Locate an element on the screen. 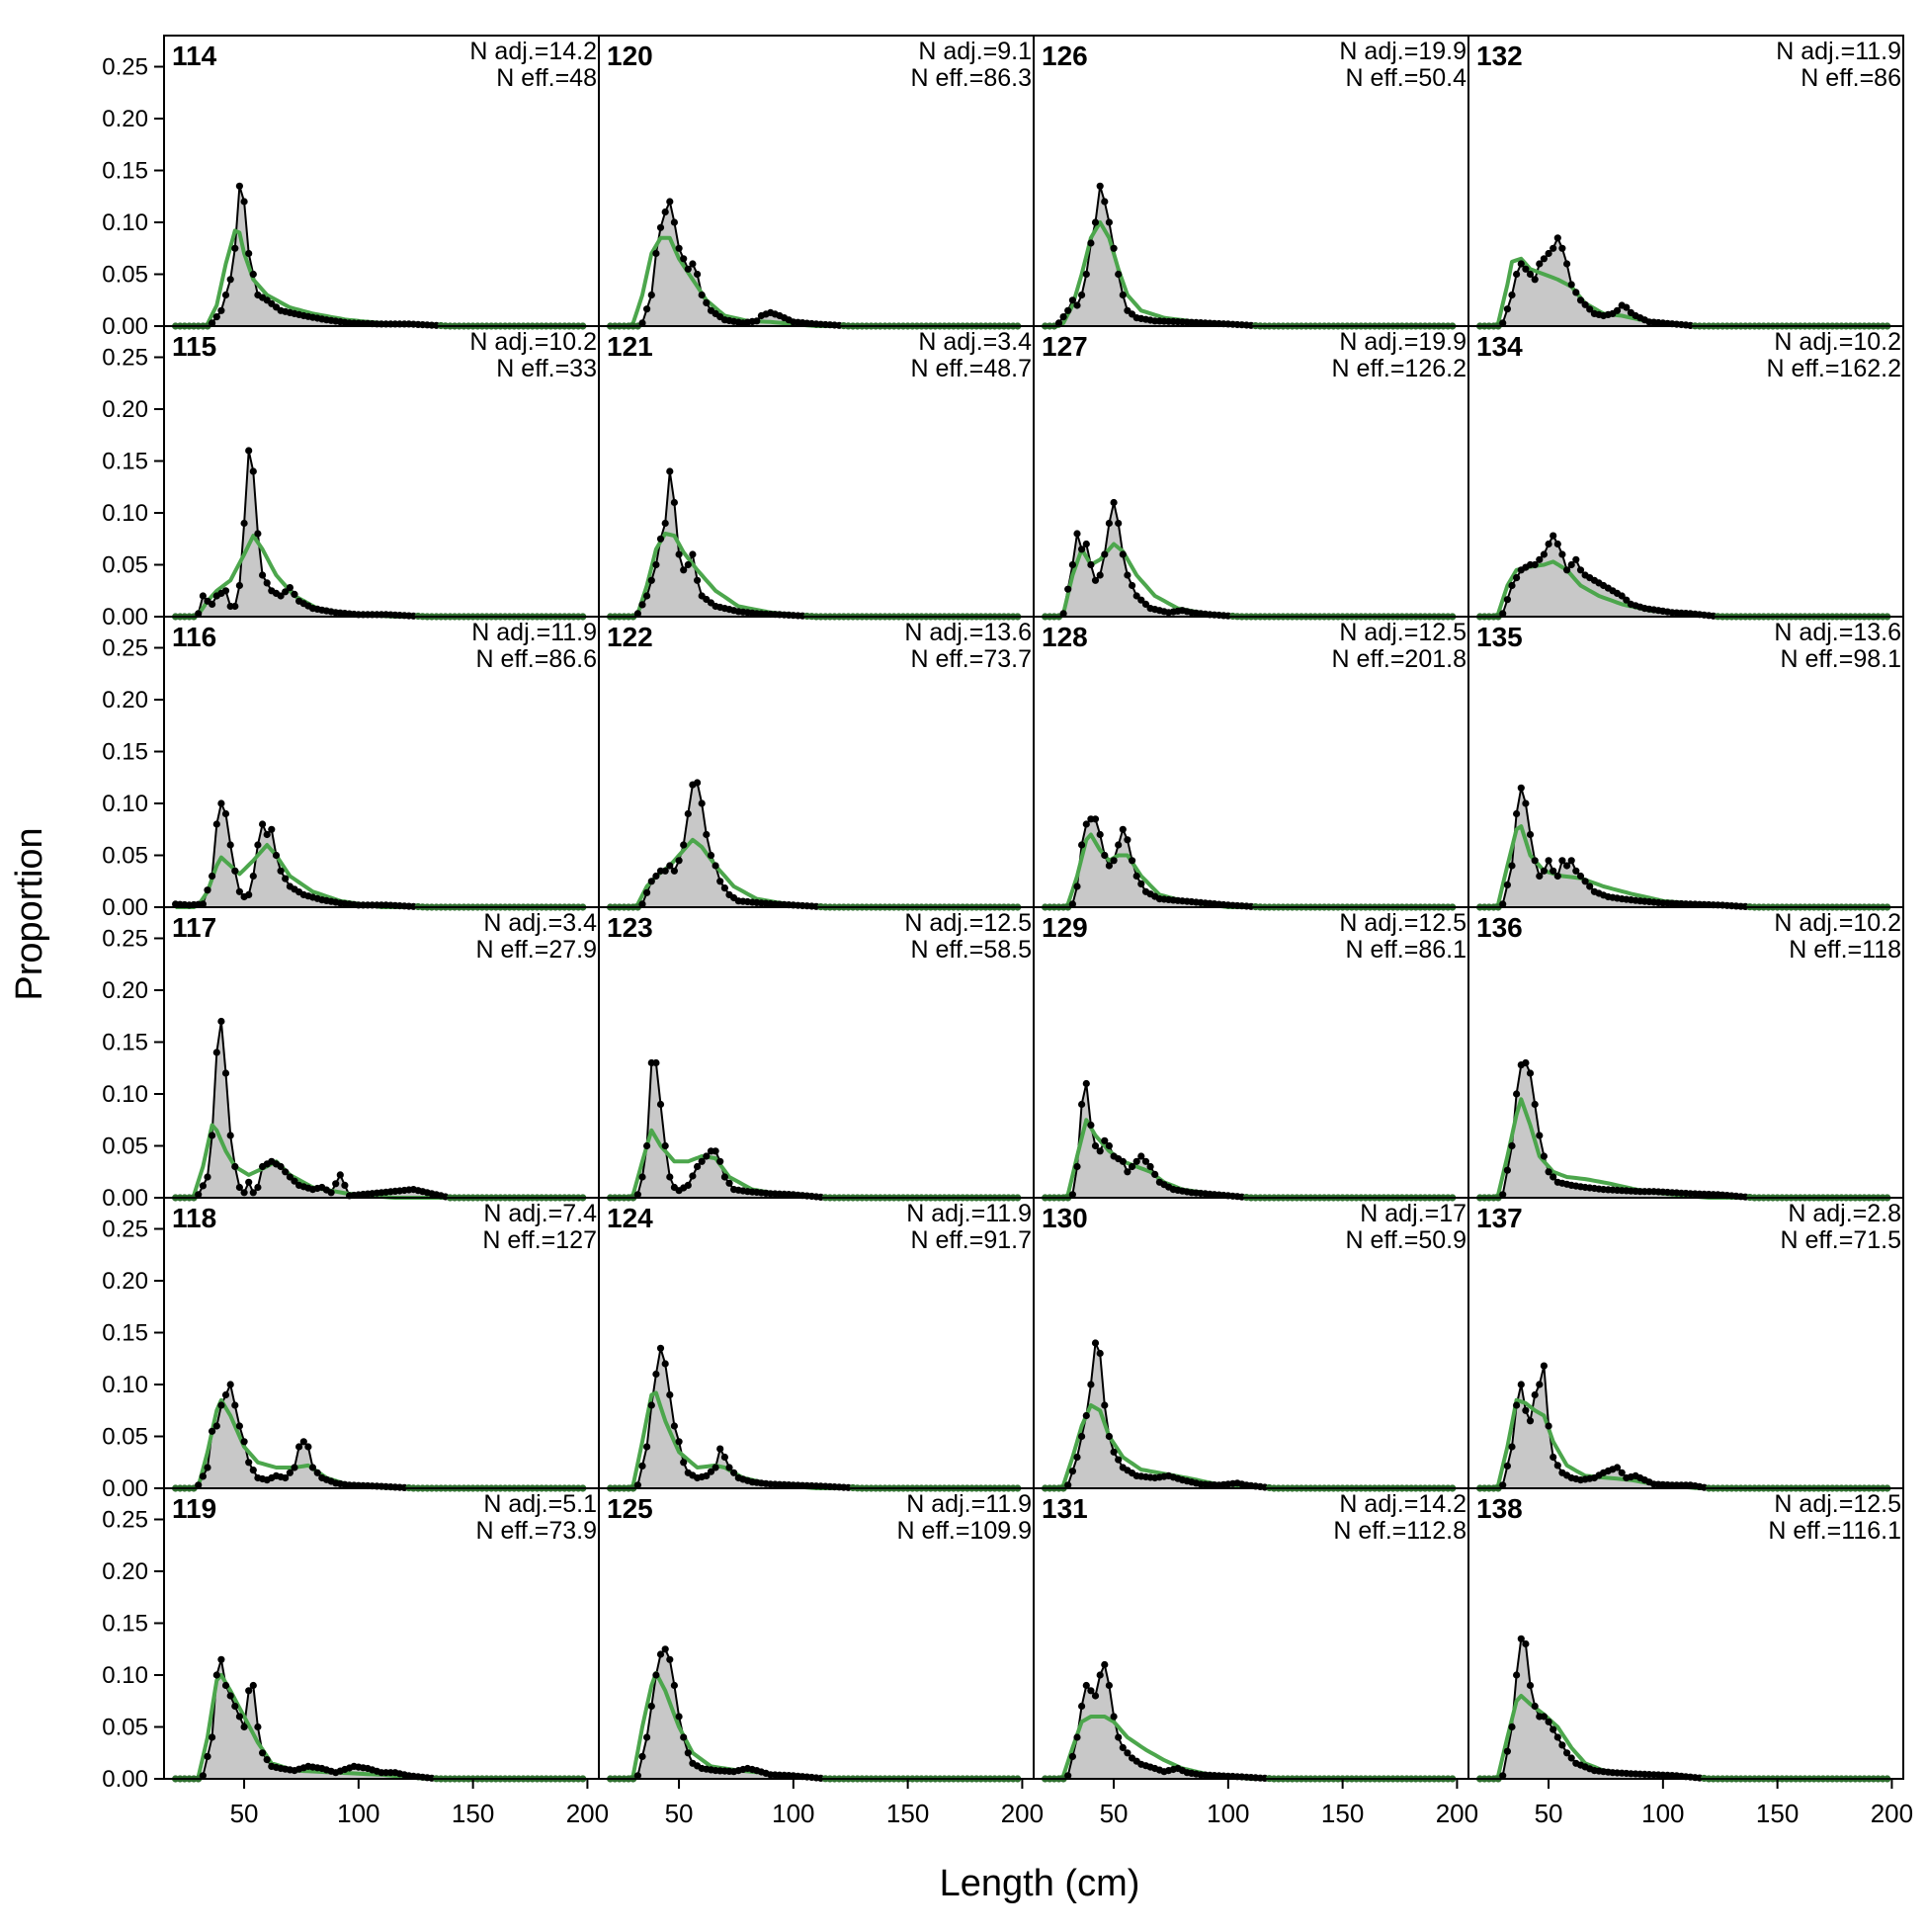 The width and height of the screenshot is (1927, 1932). n-eff-label: N eff.=126.2 is located at coordinates (1399, 368).